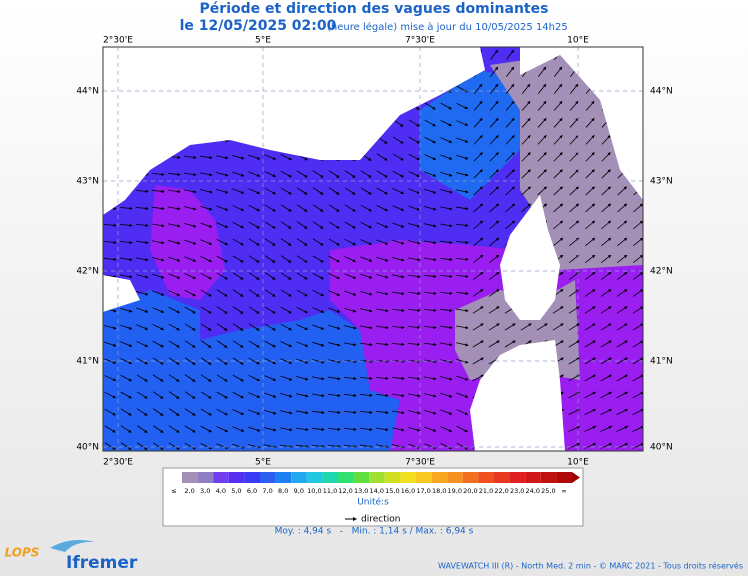  Describe the element at coordinates (661, 362) in the screenshot. I see `lat-label-right: 41°N` at that location.